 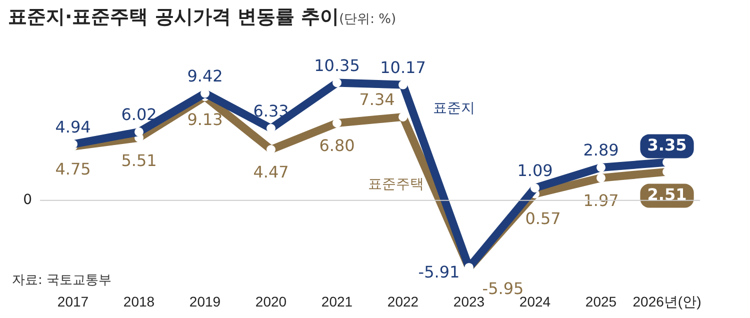 What do you see at coordinates (271, 172) in the screenshot?
I see `data-label: 4.47` at bounding box center [271, 172].